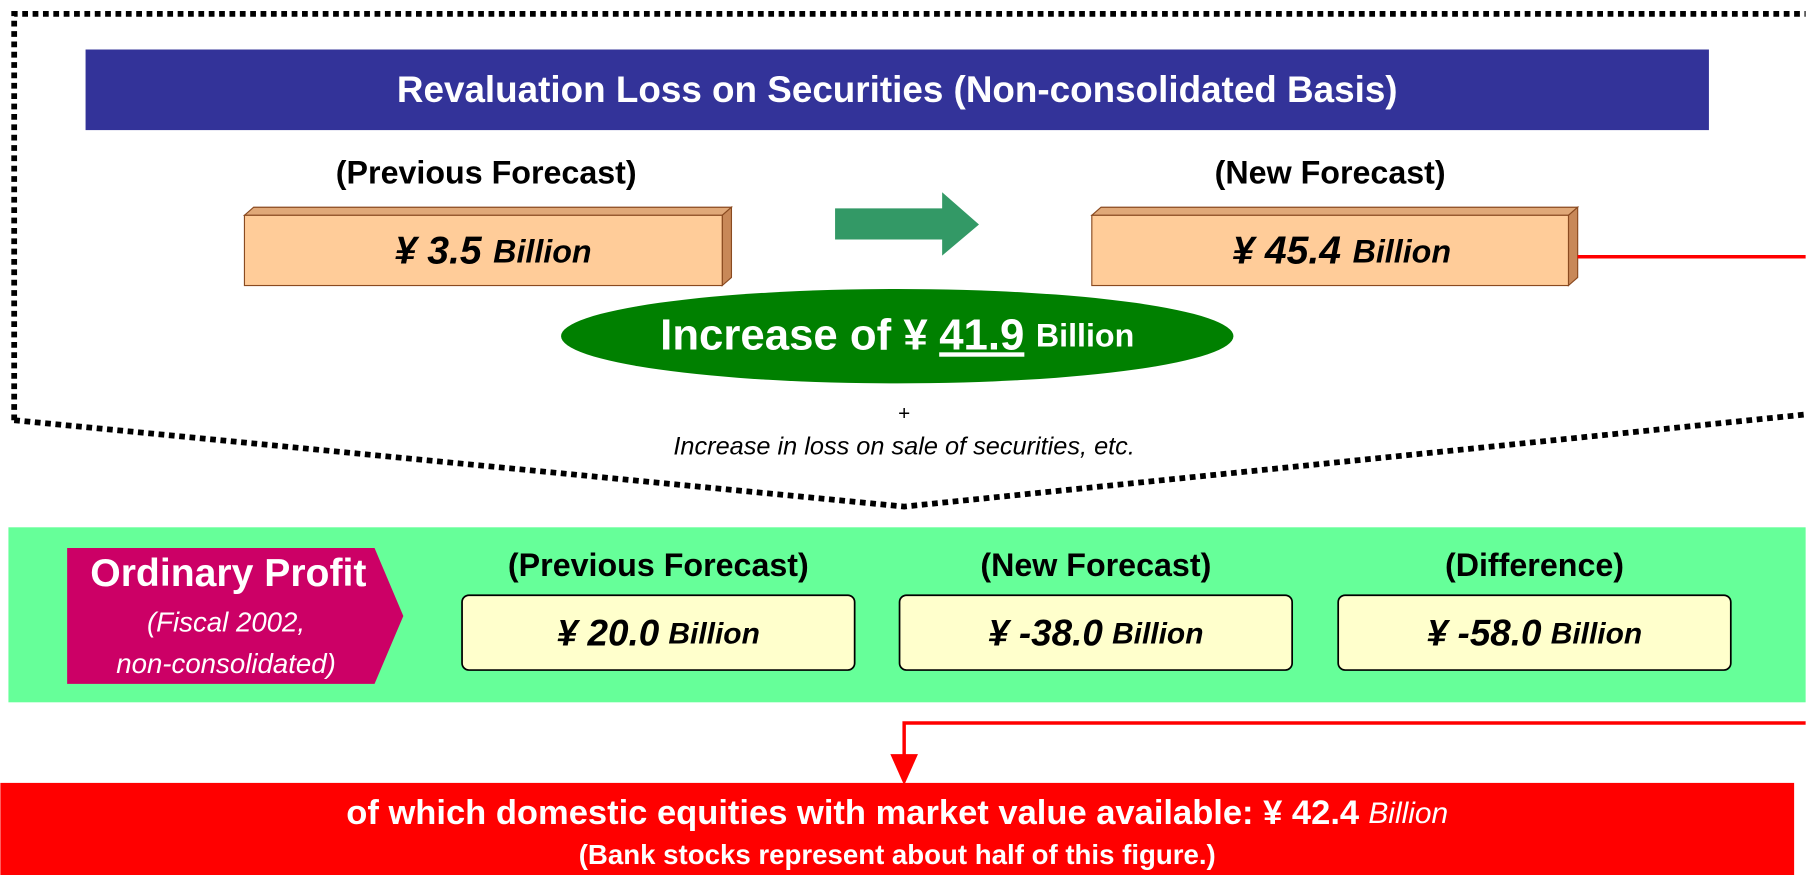  I want to click on connector, so click(1354, 743).